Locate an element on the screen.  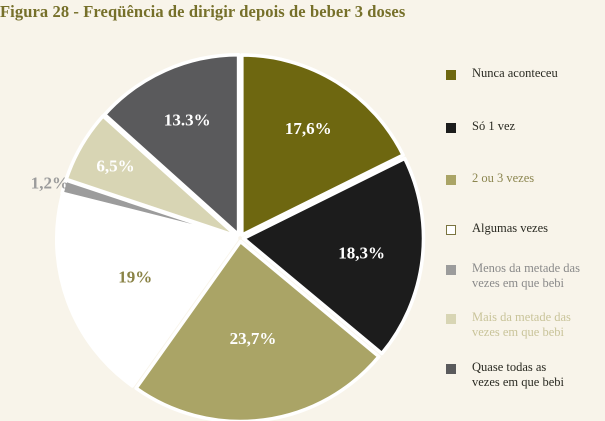
pie-slice-label: 18,3% is located at coordinates (361, 252).